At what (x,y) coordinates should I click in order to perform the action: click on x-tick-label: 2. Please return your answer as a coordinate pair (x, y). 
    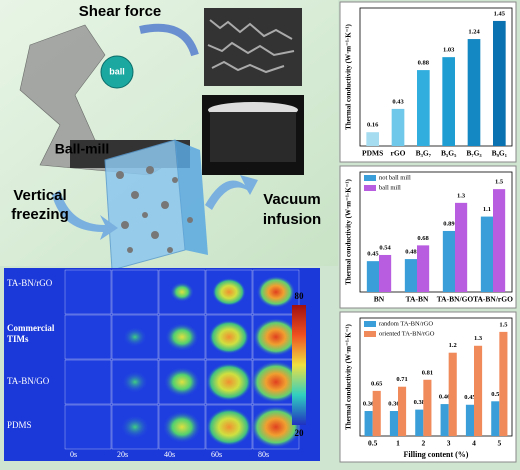
    Looking at the image, I should click on (423, 443).